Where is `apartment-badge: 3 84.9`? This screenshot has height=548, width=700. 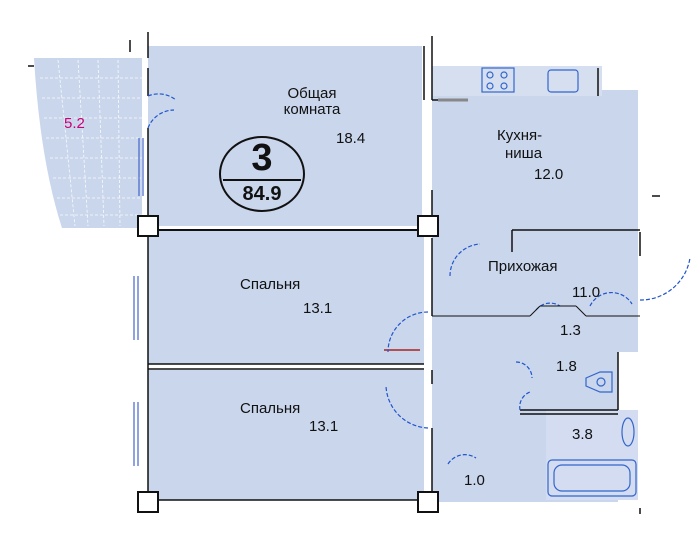
apartment-badge: 3 84.9 is located at coordinates (262, 174).